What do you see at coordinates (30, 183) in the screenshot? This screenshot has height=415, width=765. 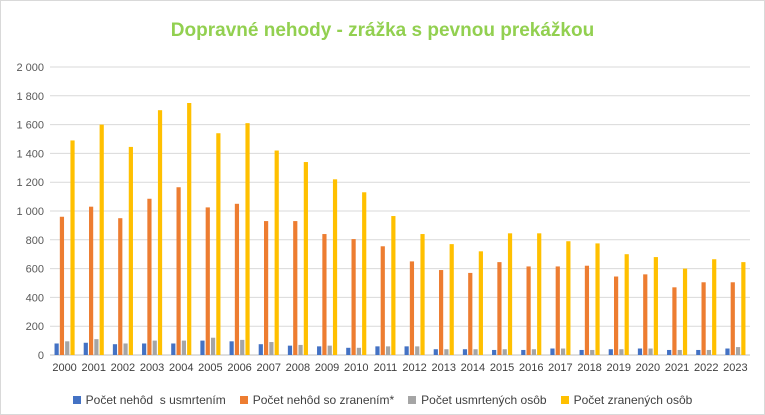 I see `y-tick-label: 1 200` at bounding box center [30, 183].